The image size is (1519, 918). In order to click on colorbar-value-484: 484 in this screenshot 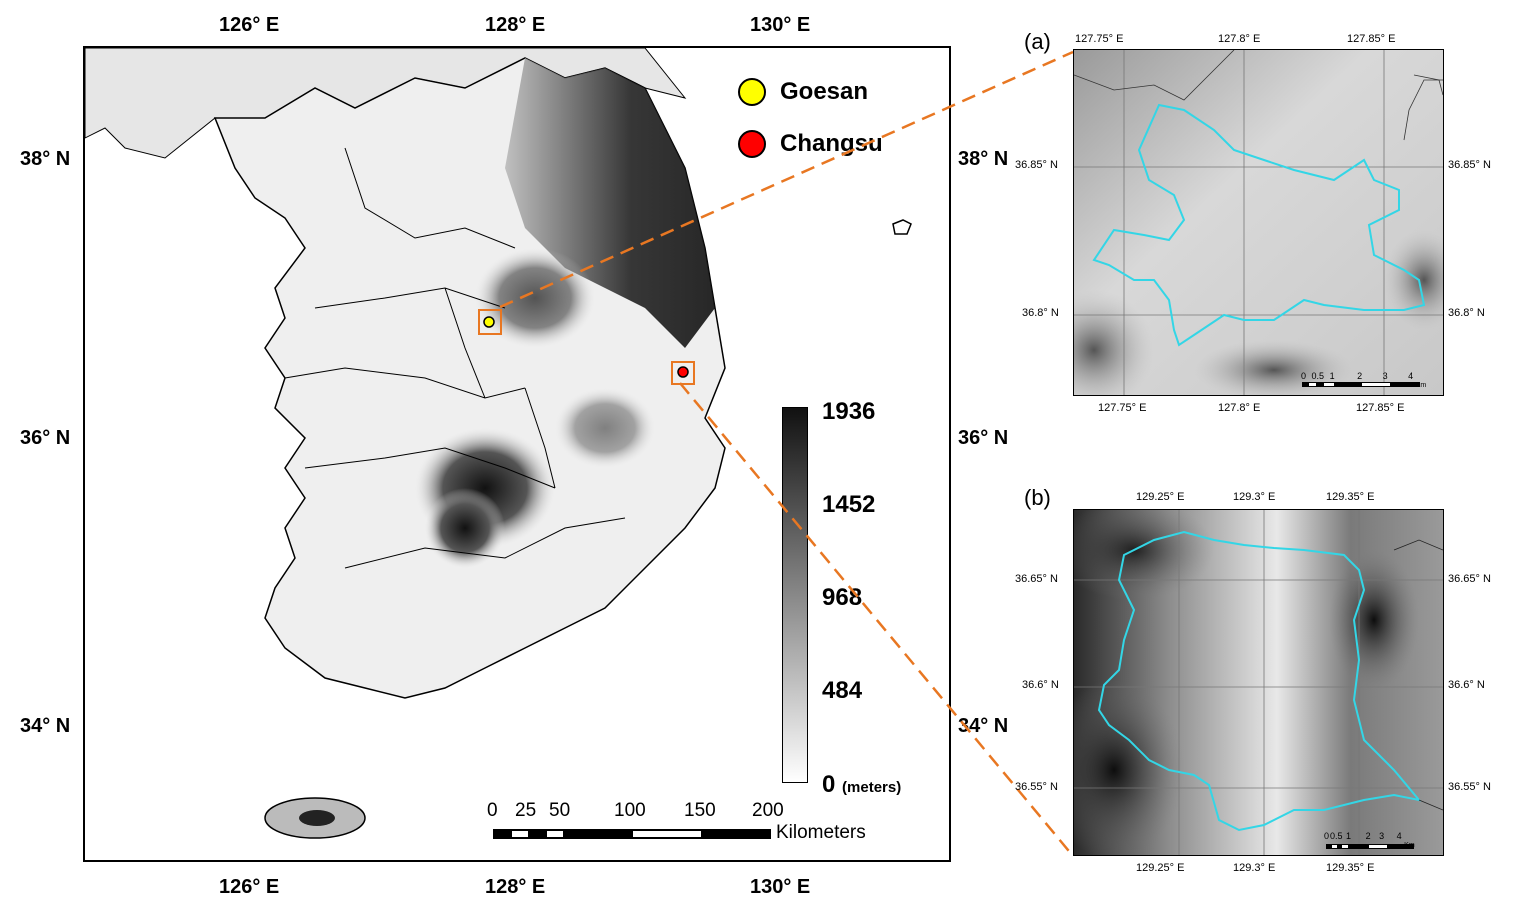, I will do `click(842, 690)`.